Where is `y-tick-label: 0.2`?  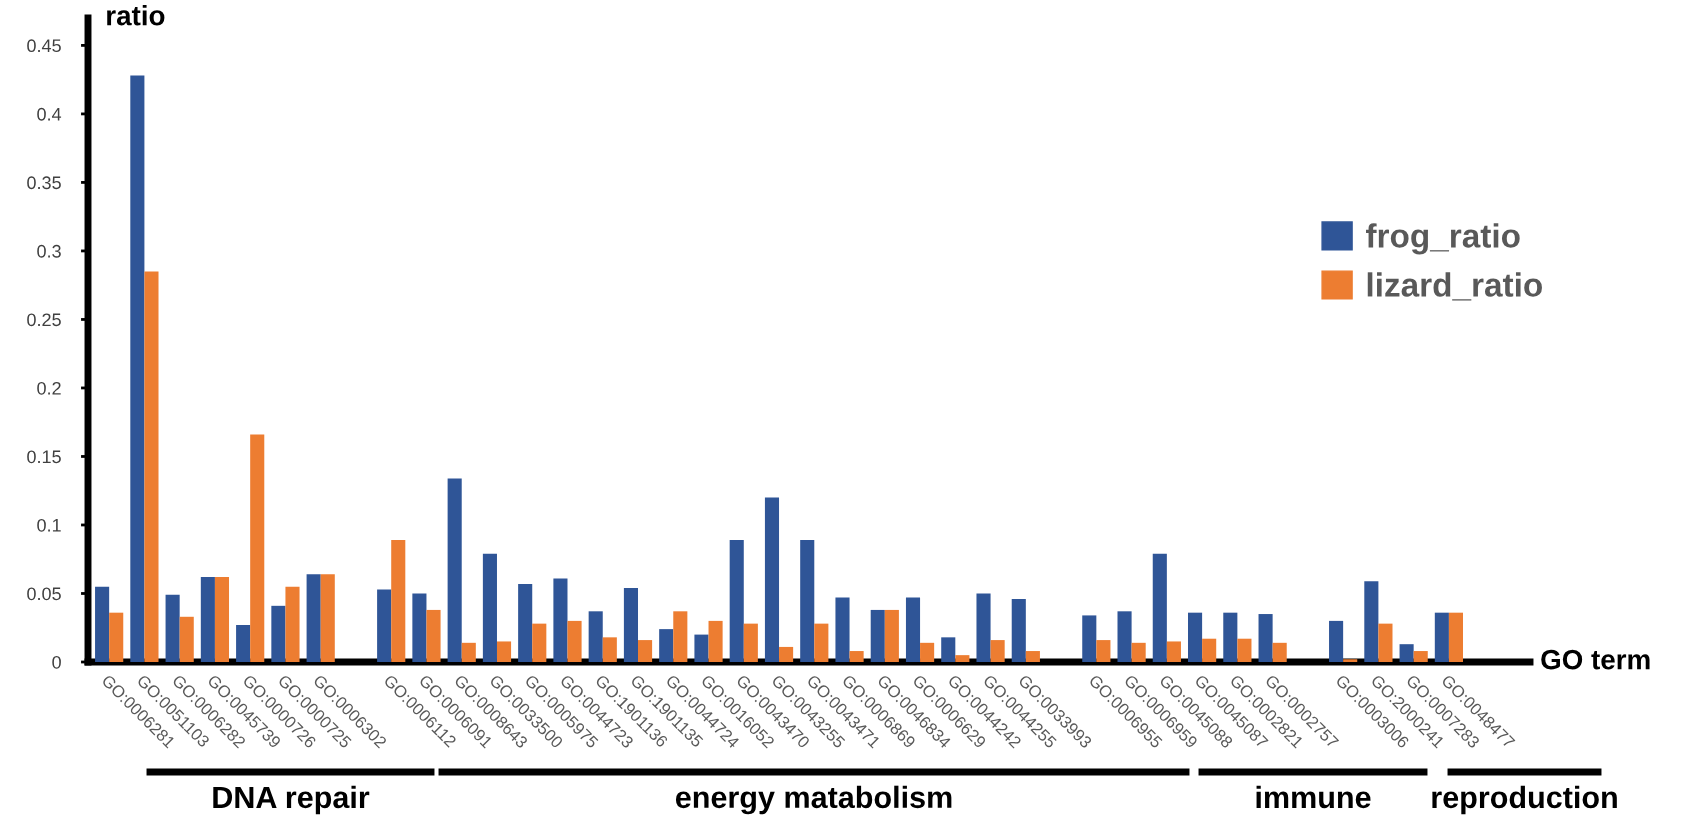
y-tick-label: 0.2 is located at coordinates (49, 388).